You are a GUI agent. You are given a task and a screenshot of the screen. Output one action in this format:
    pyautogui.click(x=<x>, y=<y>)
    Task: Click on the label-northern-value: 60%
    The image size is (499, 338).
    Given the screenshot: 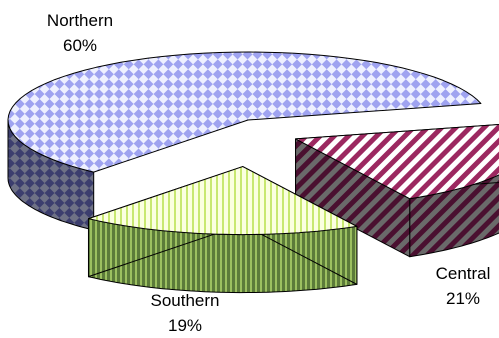 What is the action you would take?
    pyautogui.click(x=80, y=45)
    